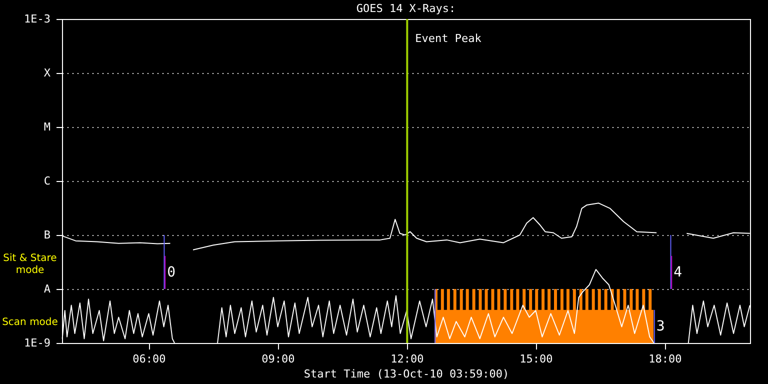  Describe the element at coordinates (30, 322) in the screenshot. I see `text: Scan mode` at that location.